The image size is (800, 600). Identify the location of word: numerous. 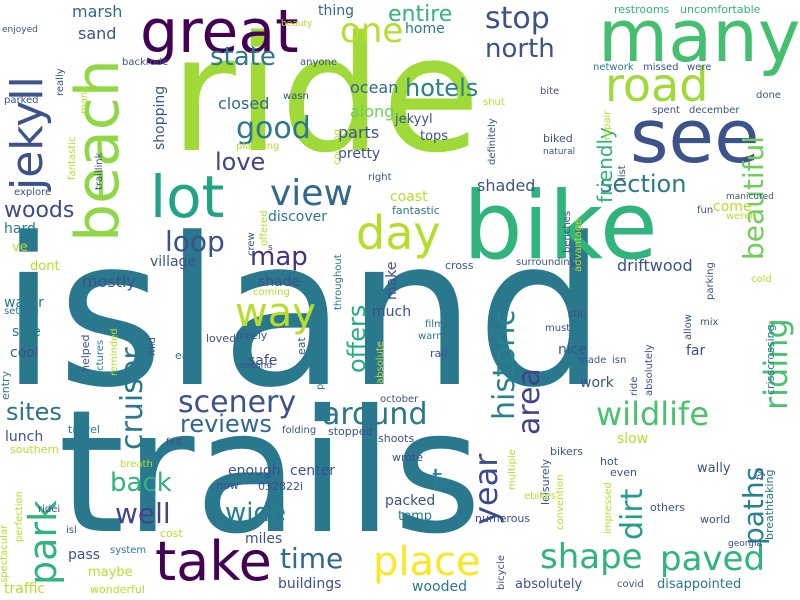
(503, 518).